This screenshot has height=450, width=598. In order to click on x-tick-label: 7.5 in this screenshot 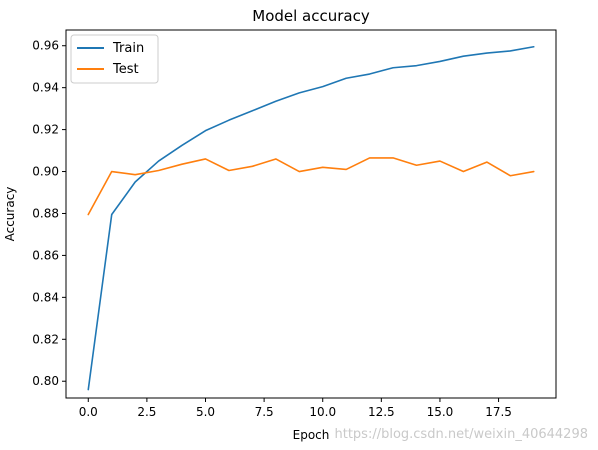, I will do `click(264, 412)`.